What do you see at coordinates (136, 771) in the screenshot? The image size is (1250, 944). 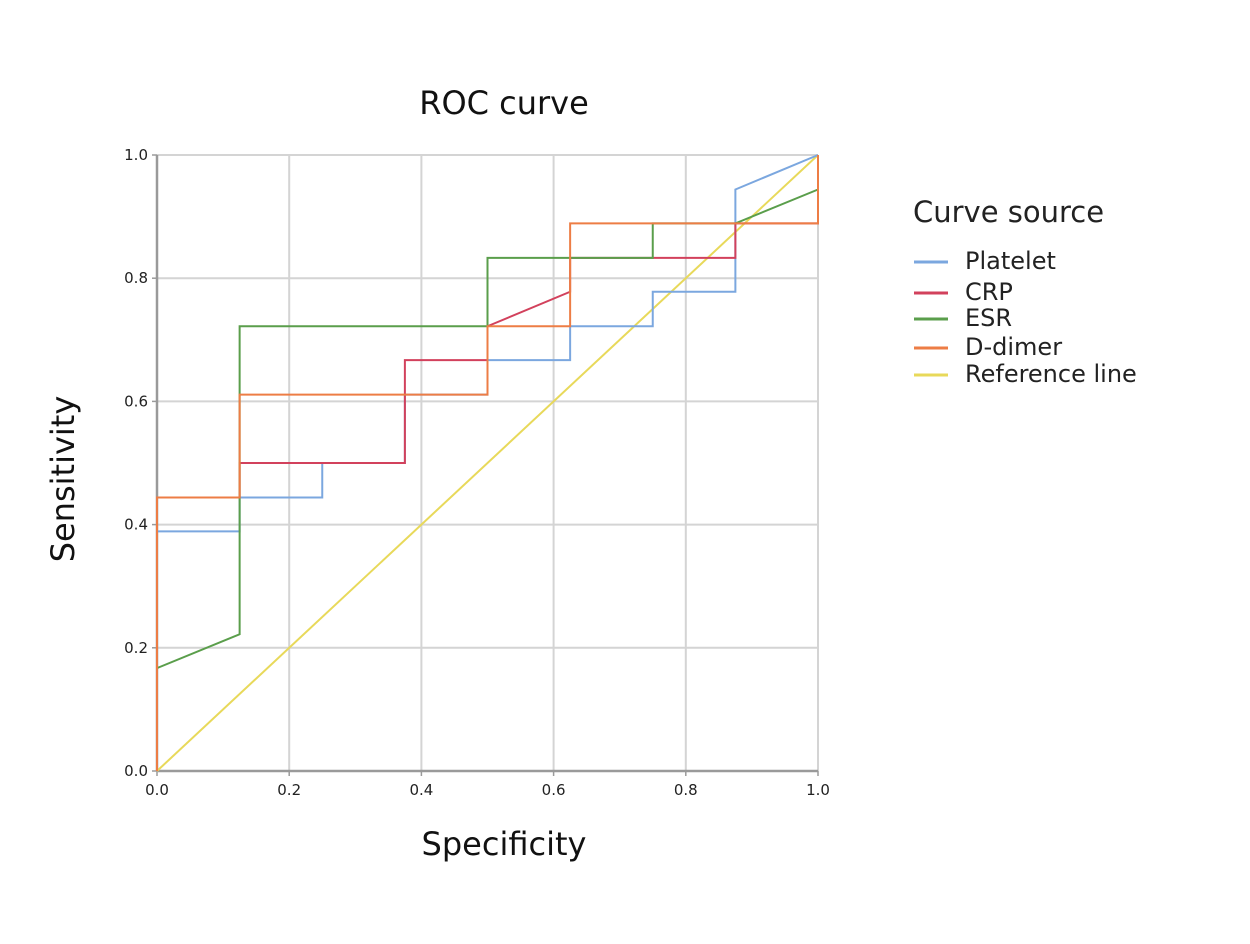 I see `y-tick-label: 0.0` at bounding box center [136, 771].